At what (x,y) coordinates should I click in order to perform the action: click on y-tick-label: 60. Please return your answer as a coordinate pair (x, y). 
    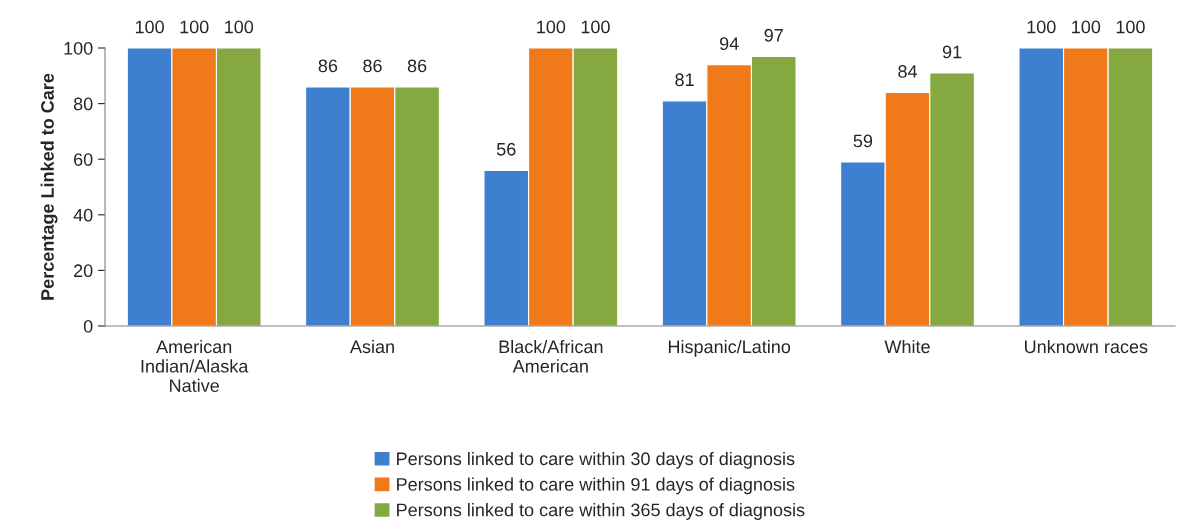
    Looking at the image, I should click on (83, 159).